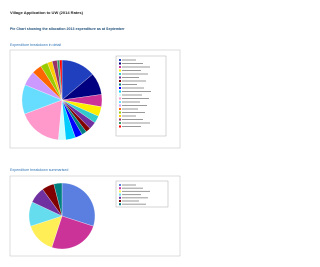 This screenshot has height=267, width=320. I want to click on doc-title: Village Application to UW (2014 Rates), so click(47, 12).